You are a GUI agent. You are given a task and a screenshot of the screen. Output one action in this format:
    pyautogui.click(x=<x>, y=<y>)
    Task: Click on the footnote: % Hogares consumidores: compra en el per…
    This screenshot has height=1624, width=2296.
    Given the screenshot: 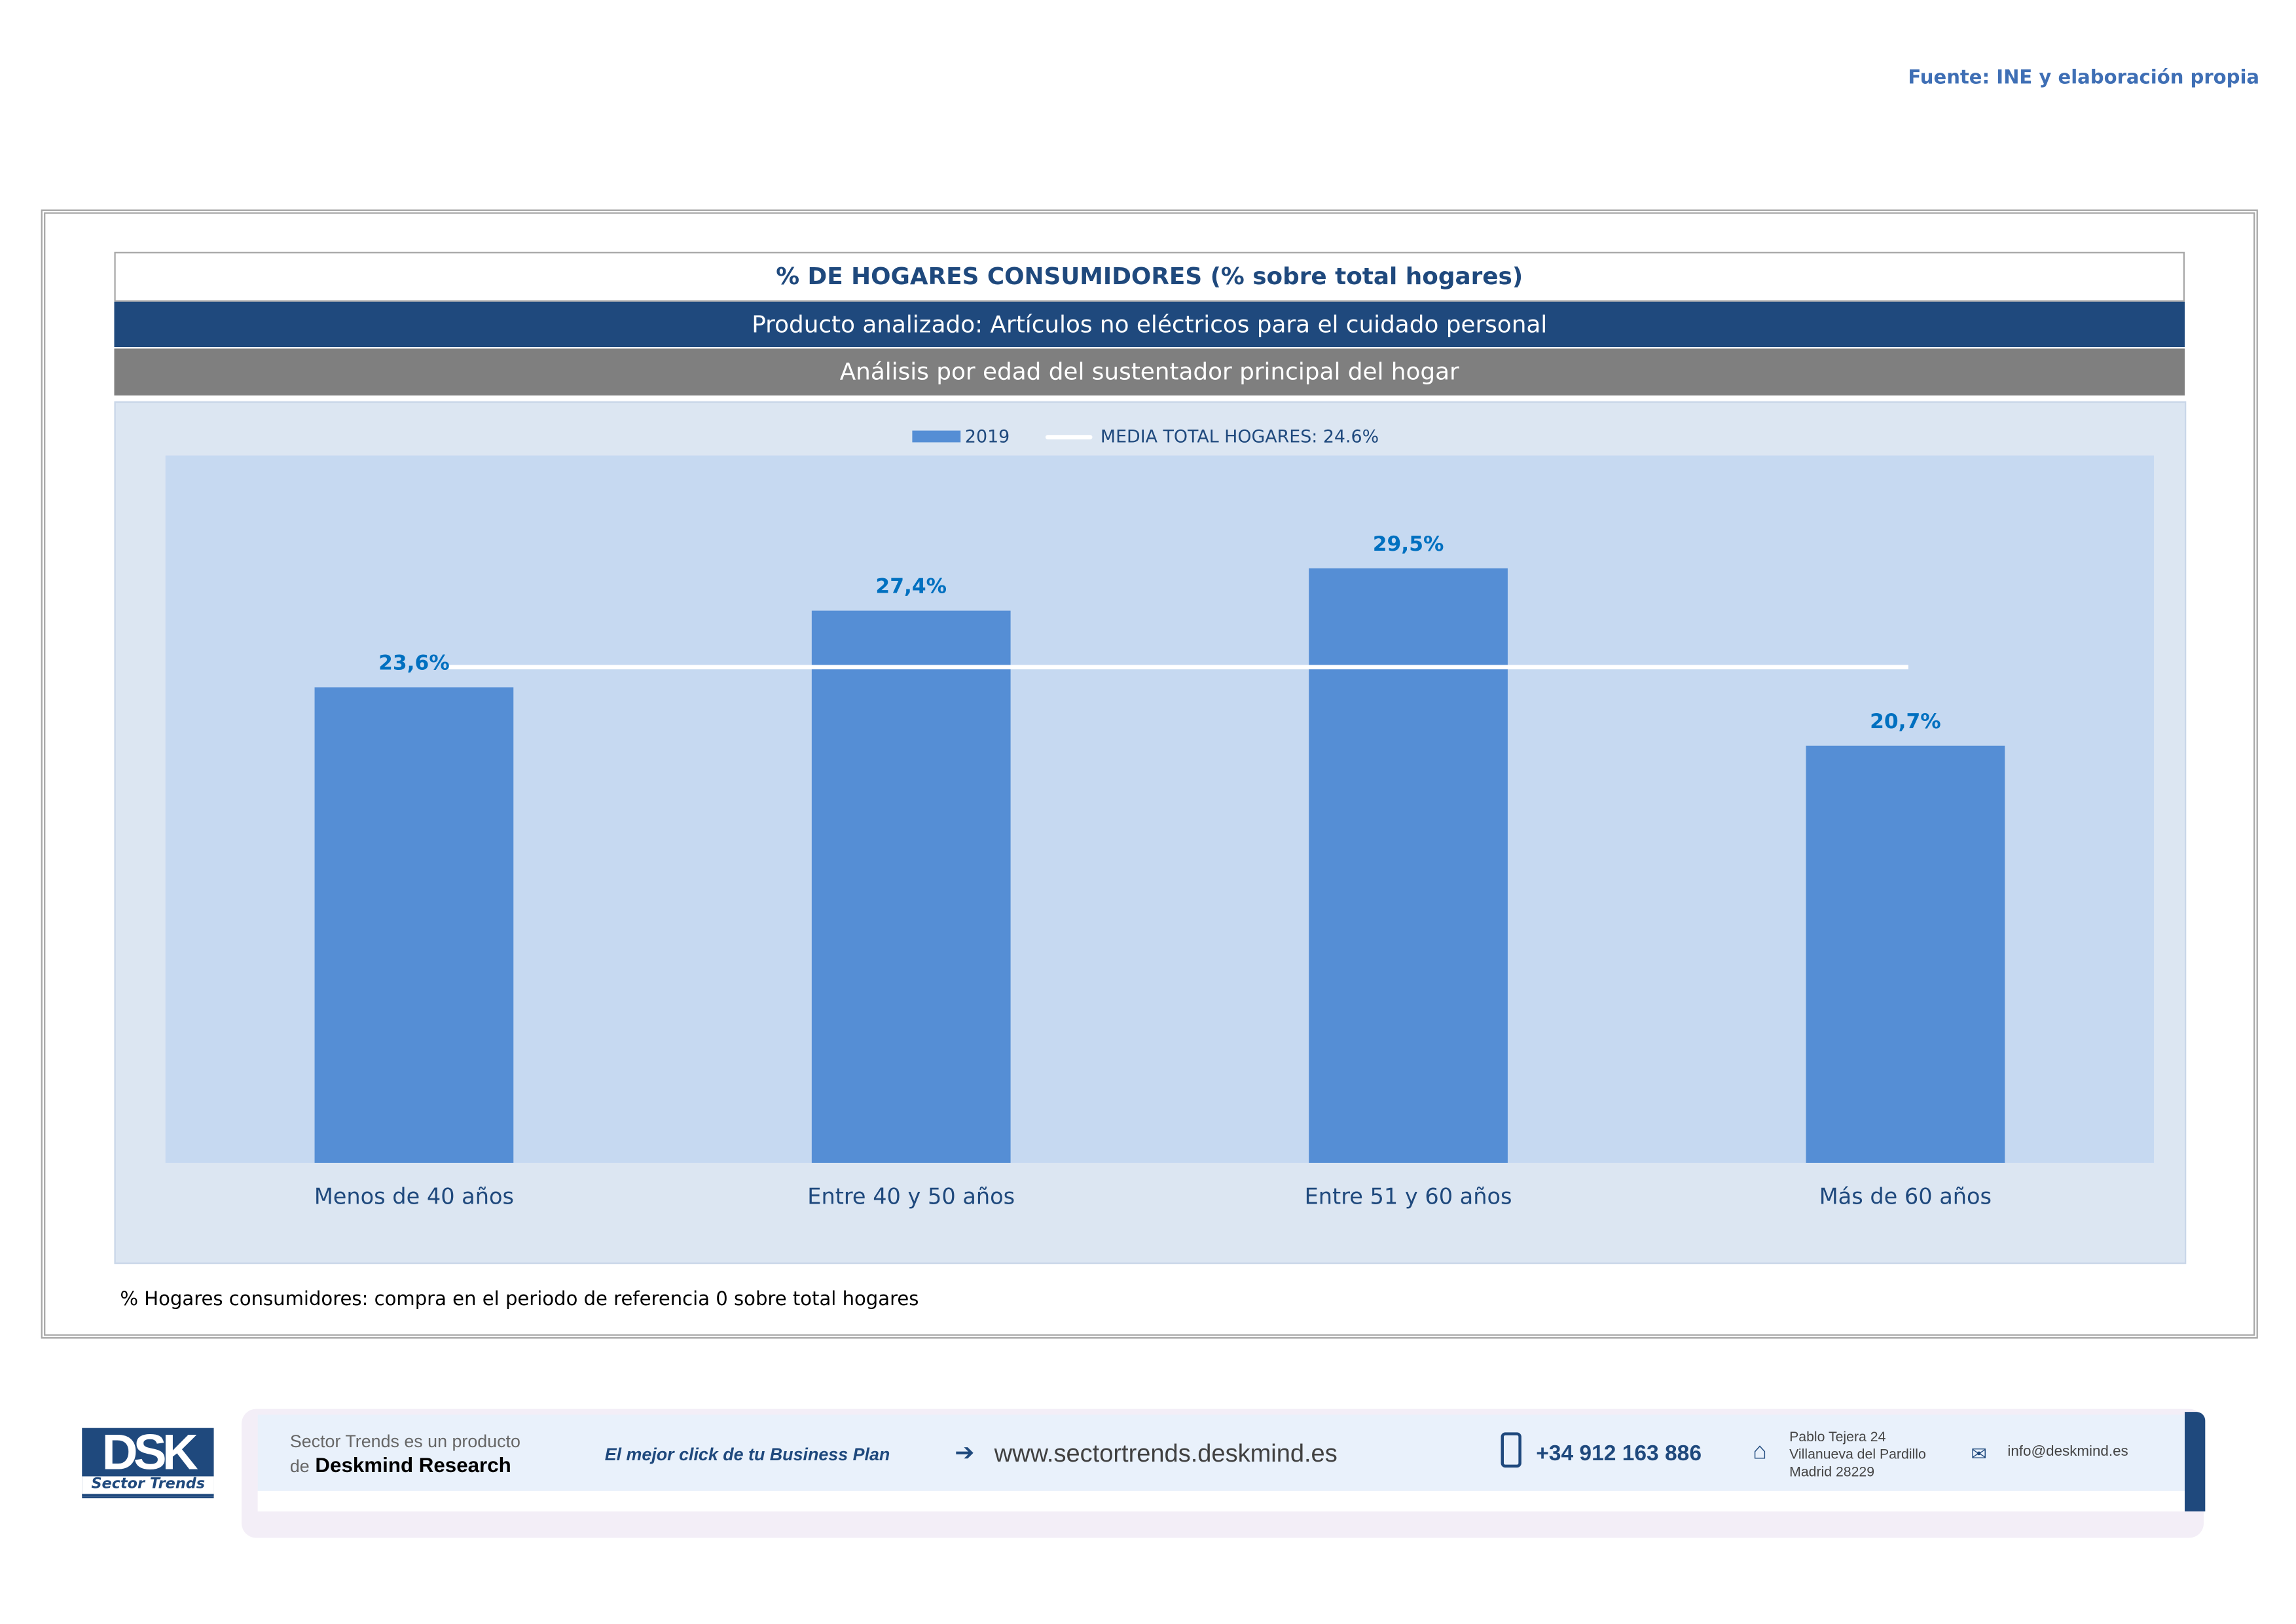 What is the action you would take?
    pyautogui.click(x=519, y=1300)
    